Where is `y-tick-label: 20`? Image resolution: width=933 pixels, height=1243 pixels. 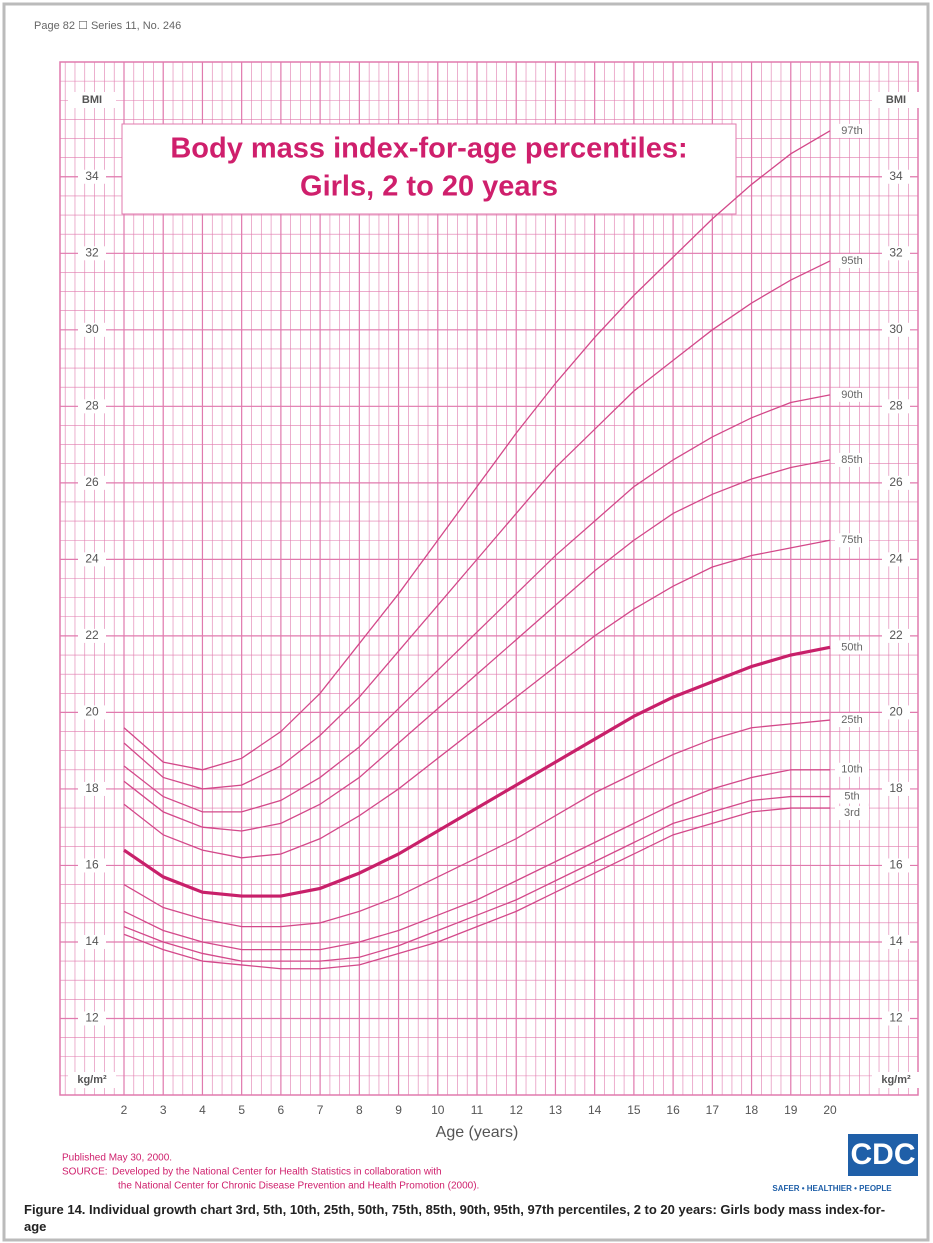 y-tick-label: 20 is located at coordinates (92, 712).